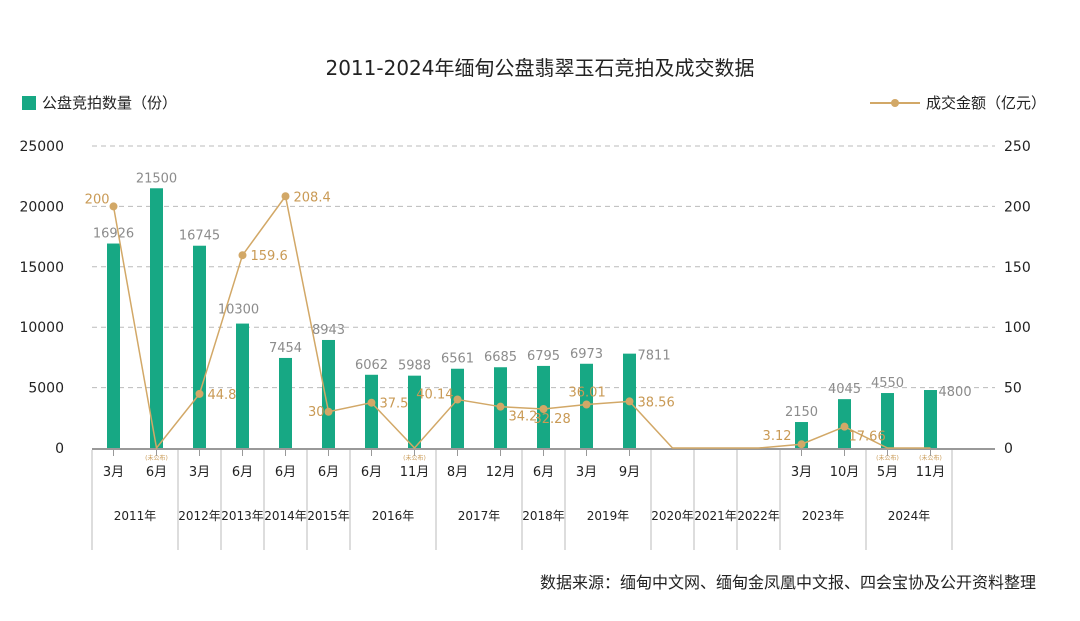 This screenshot has height=621, width=1080. What do you see at coordinates (457, 472) in the screenshot?
I see `month-label: 8月` at bounding box center [457, 472].